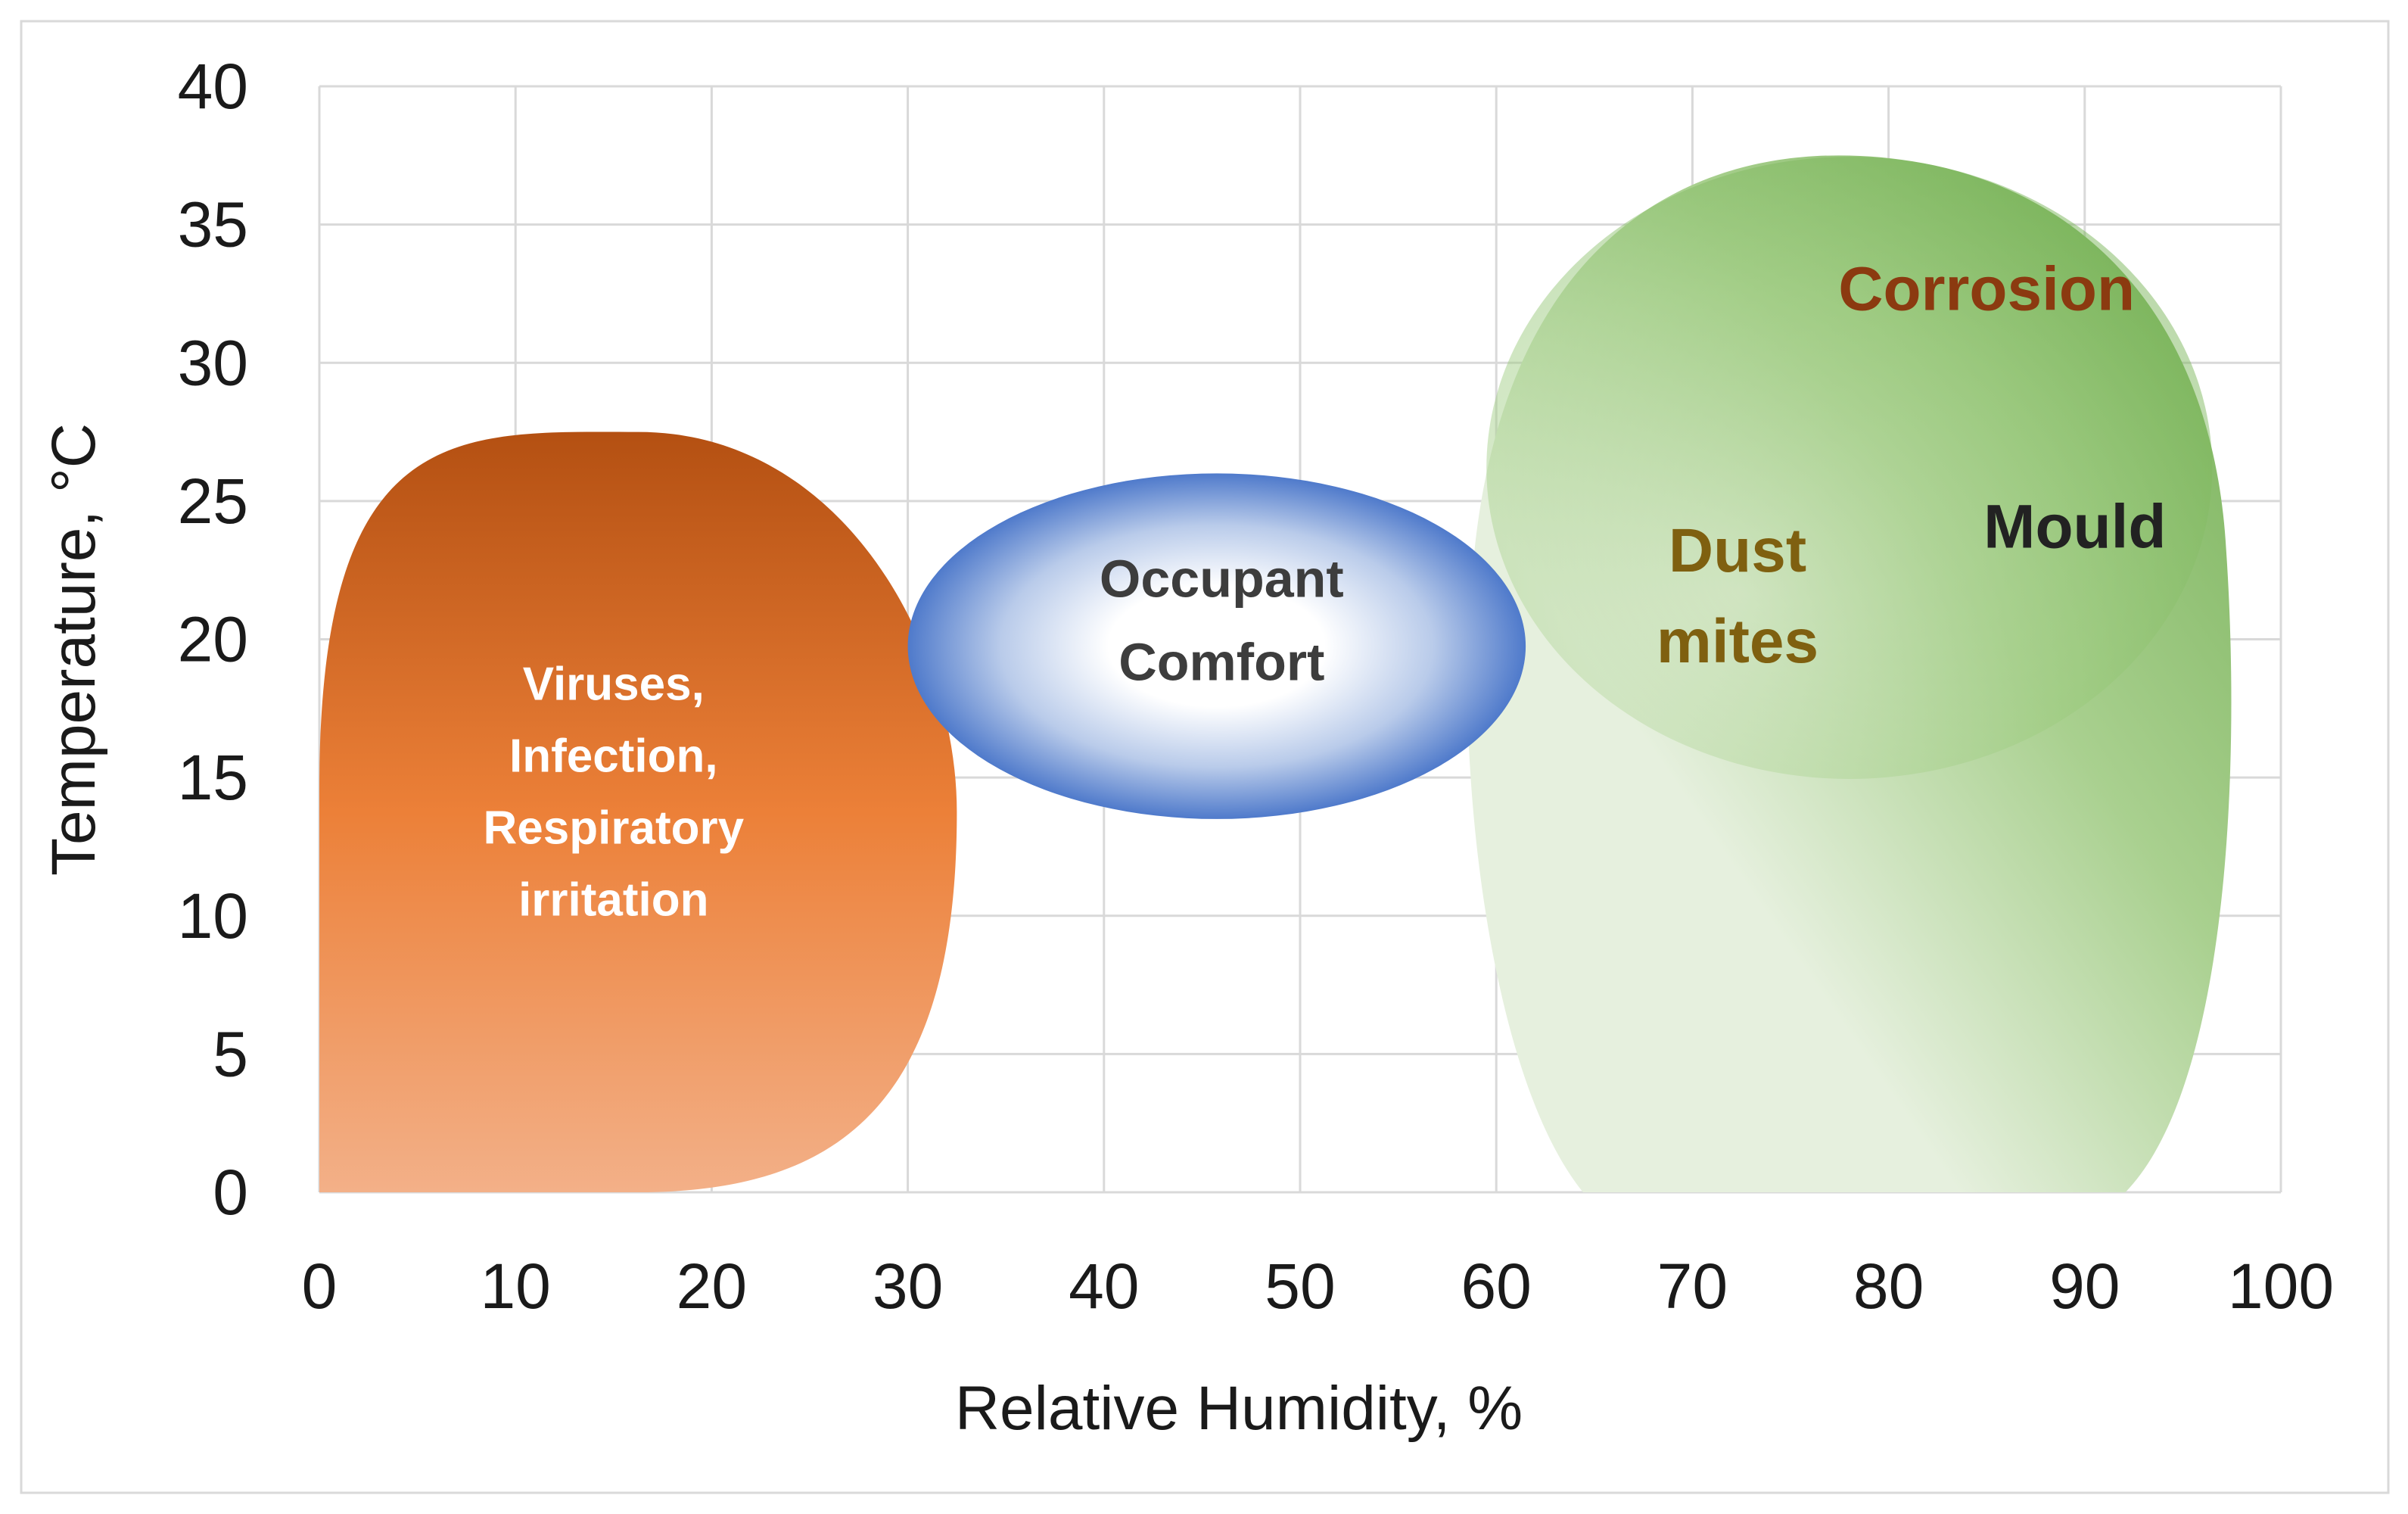 This screenshot has width=2408, height=1514. Describe the element at coordinates (908, 1286) in the screenshot. I see `x-tick-label: 30` at that location.